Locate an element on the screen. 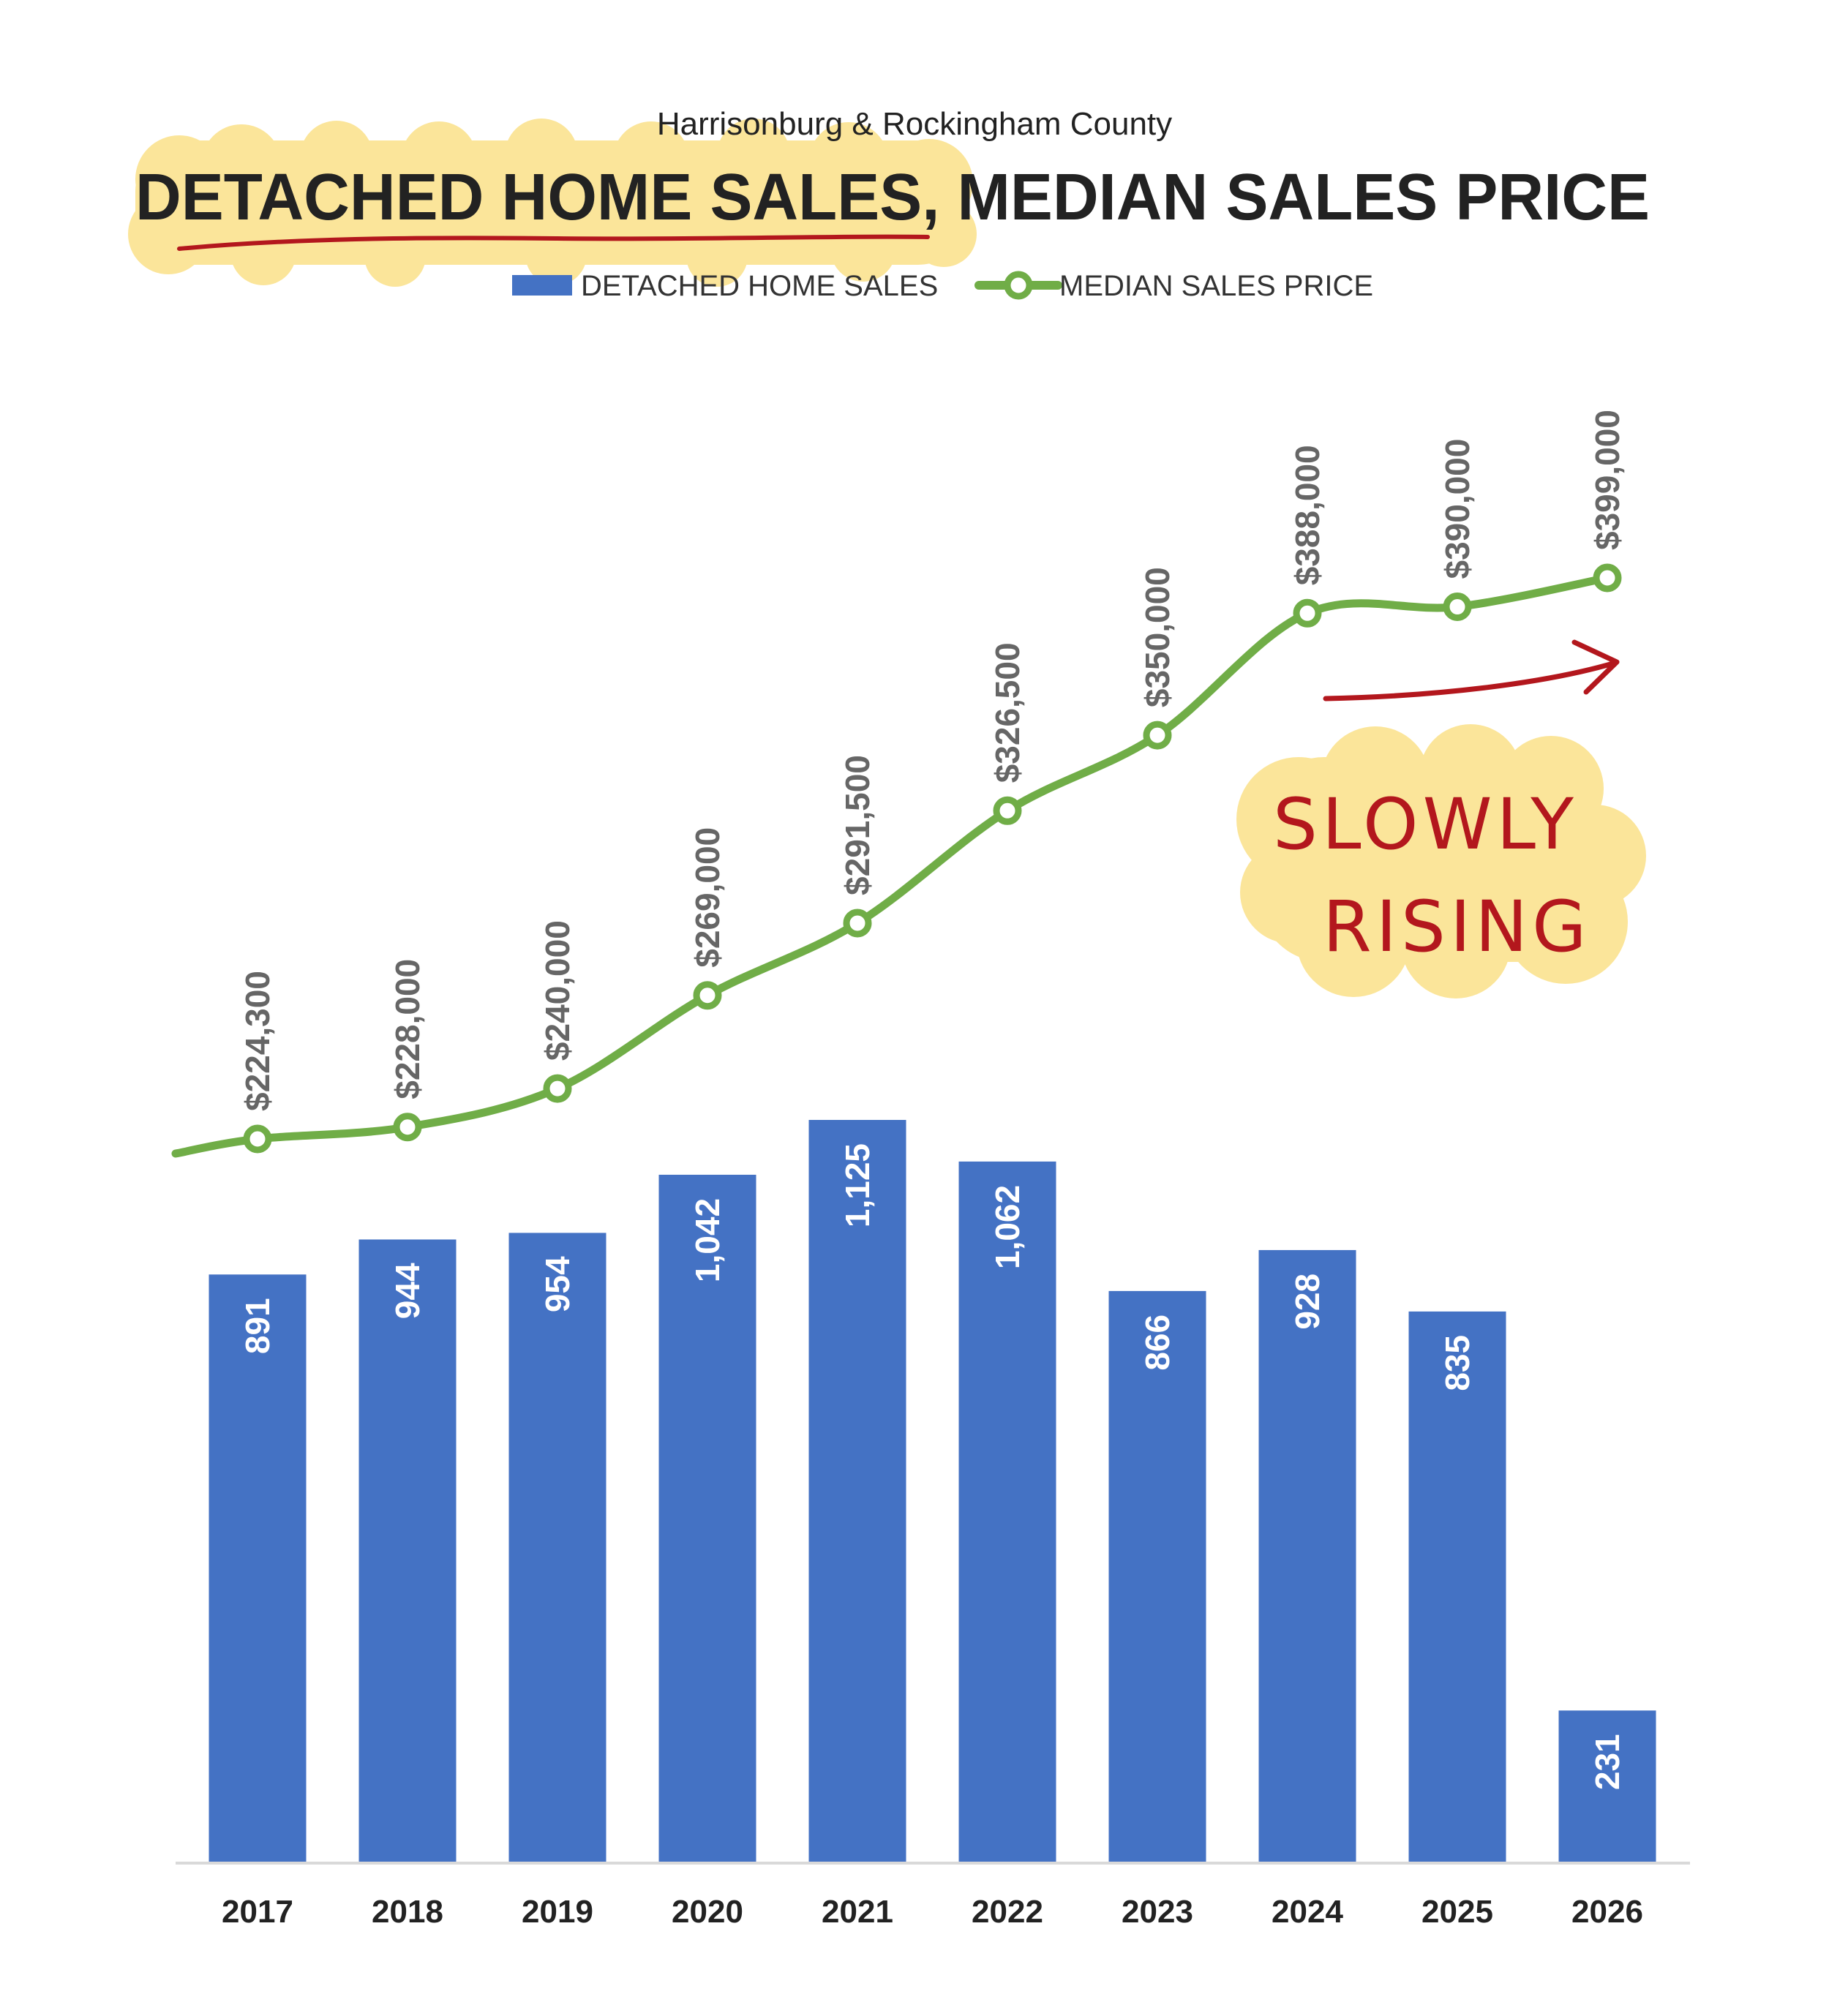 The width and height of the screenshot is (1829, 2016). bar-2019 is located at coordinates (557, 1548).